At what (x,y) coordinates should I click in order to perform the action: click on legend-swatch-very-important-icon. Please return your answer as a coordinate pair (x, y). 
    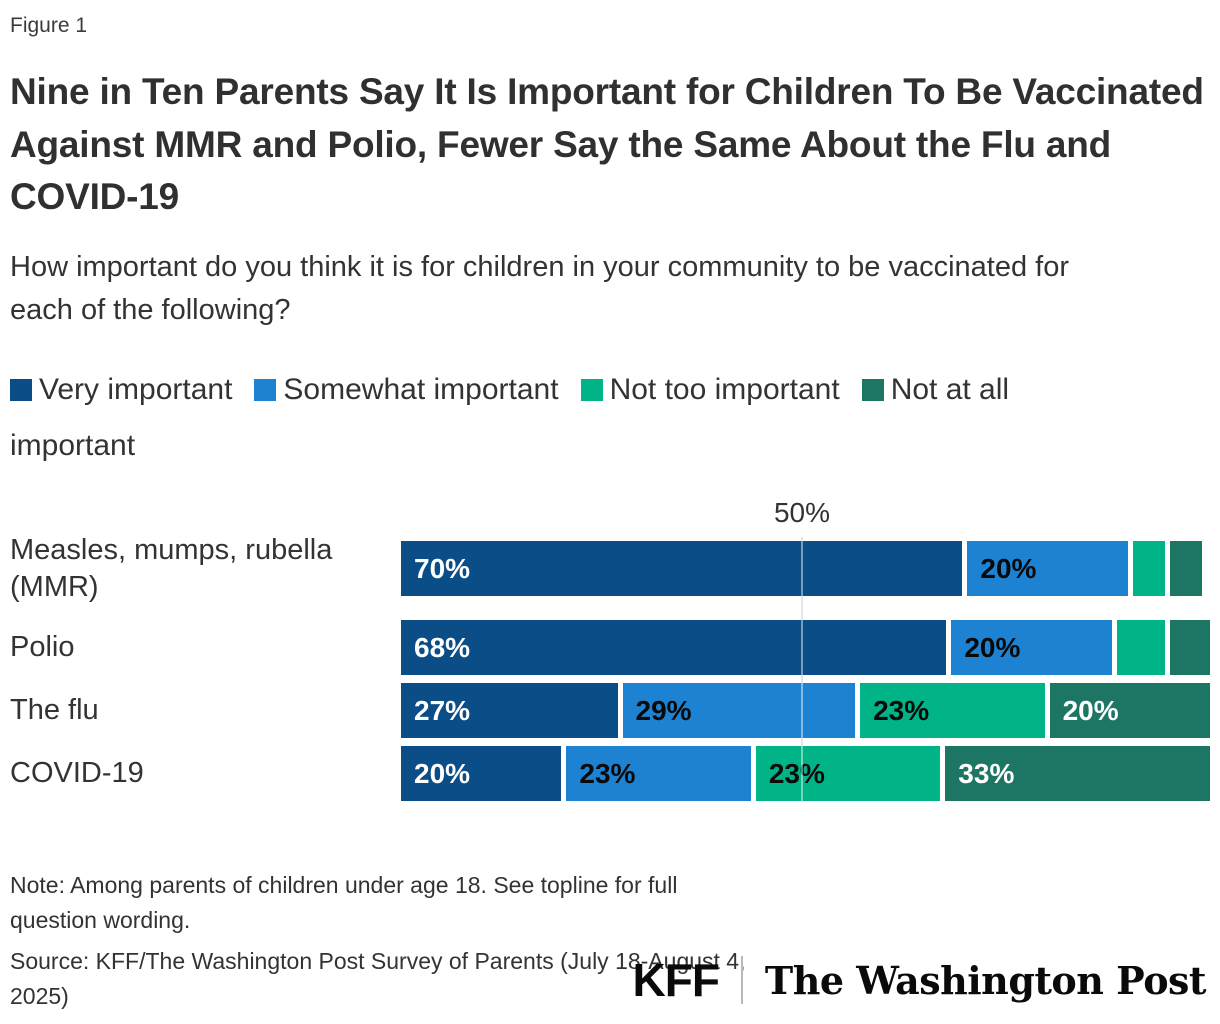
    Looking at the image, I should click on (21, 390).